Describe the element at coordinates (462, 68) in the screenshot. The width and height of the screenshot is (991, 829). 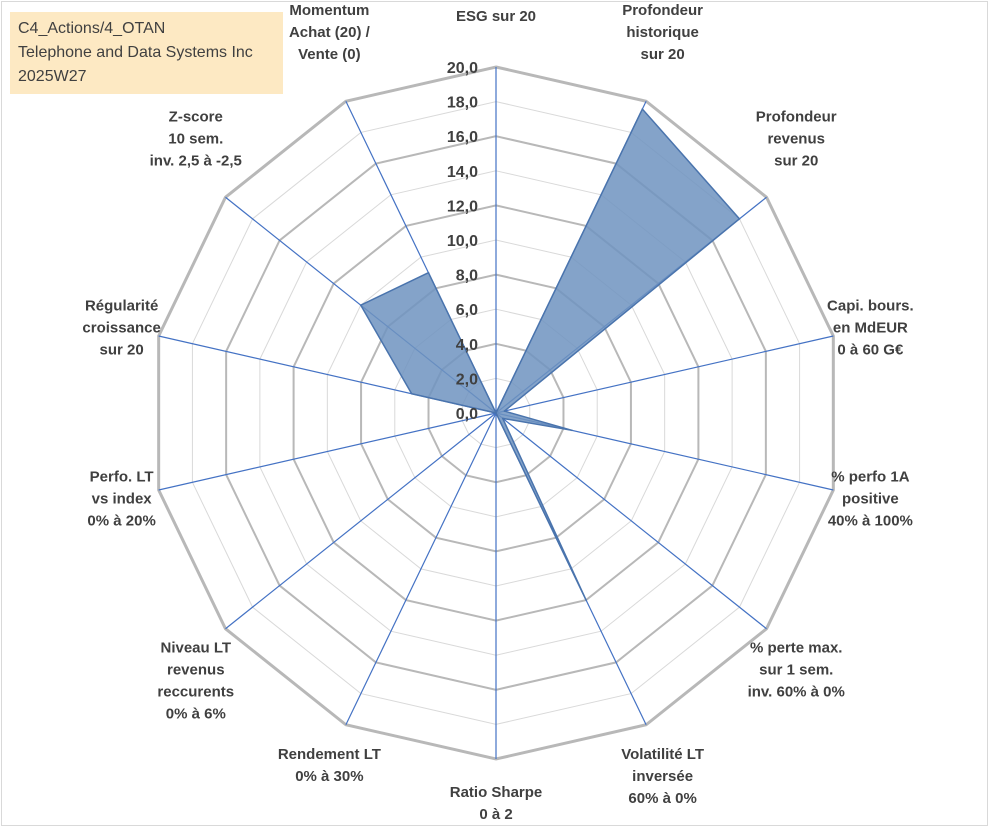
I see `tick-label: 20,0` at that location.